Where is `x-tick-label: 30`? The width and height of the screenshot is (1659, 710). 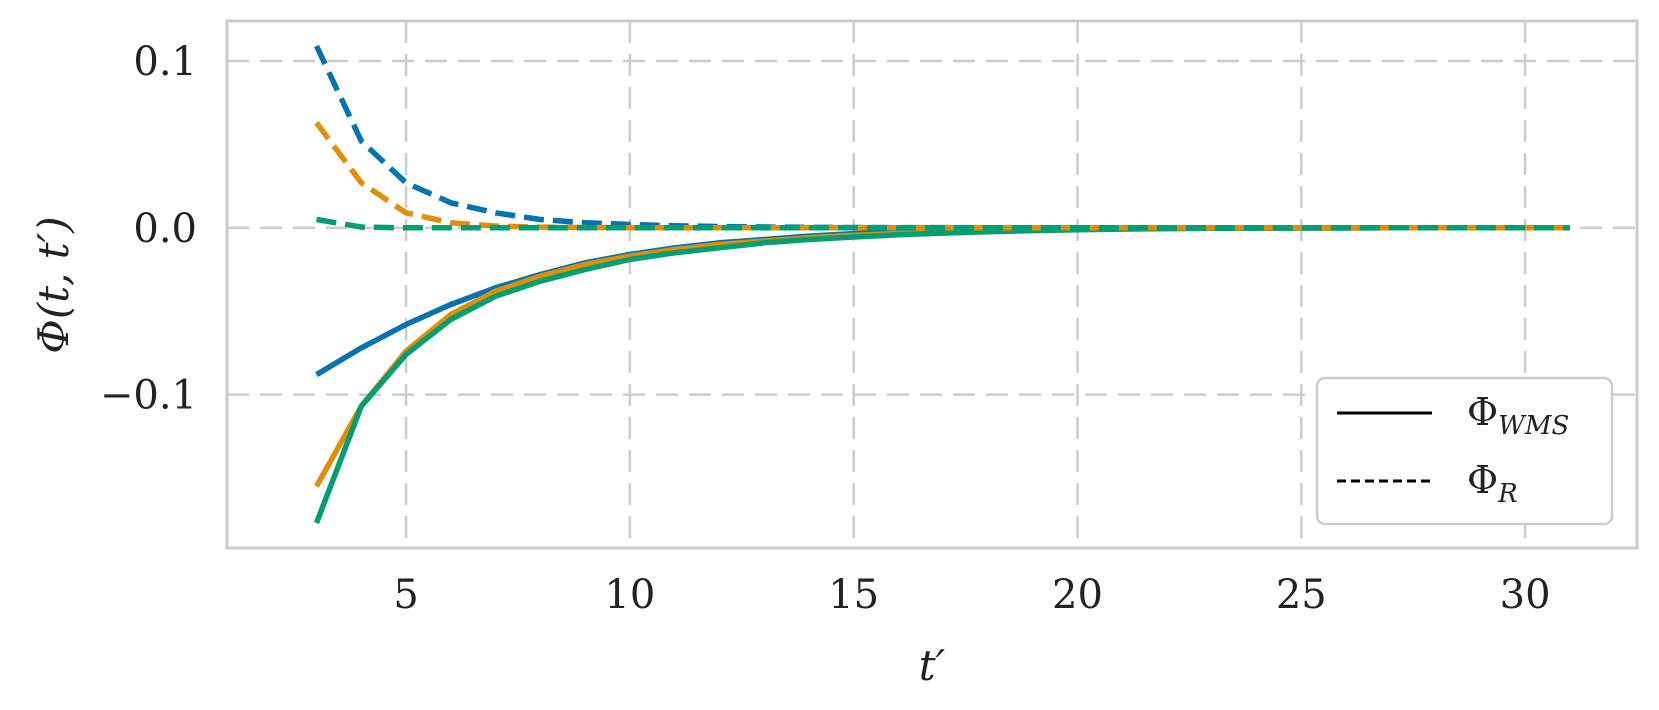
x-tick-label: 30 is located at coordinates (1525, 595).